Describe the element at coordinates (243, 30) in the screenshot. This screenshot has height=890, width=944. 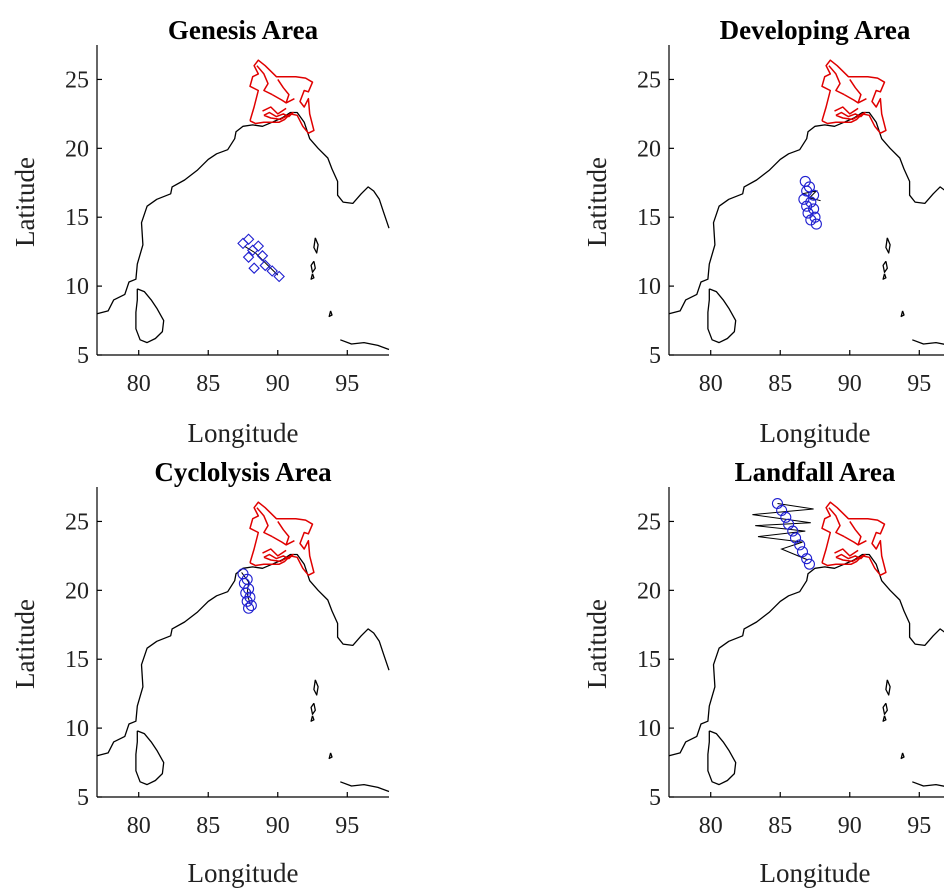
I see `panel-title: Genesis Area` at that location.